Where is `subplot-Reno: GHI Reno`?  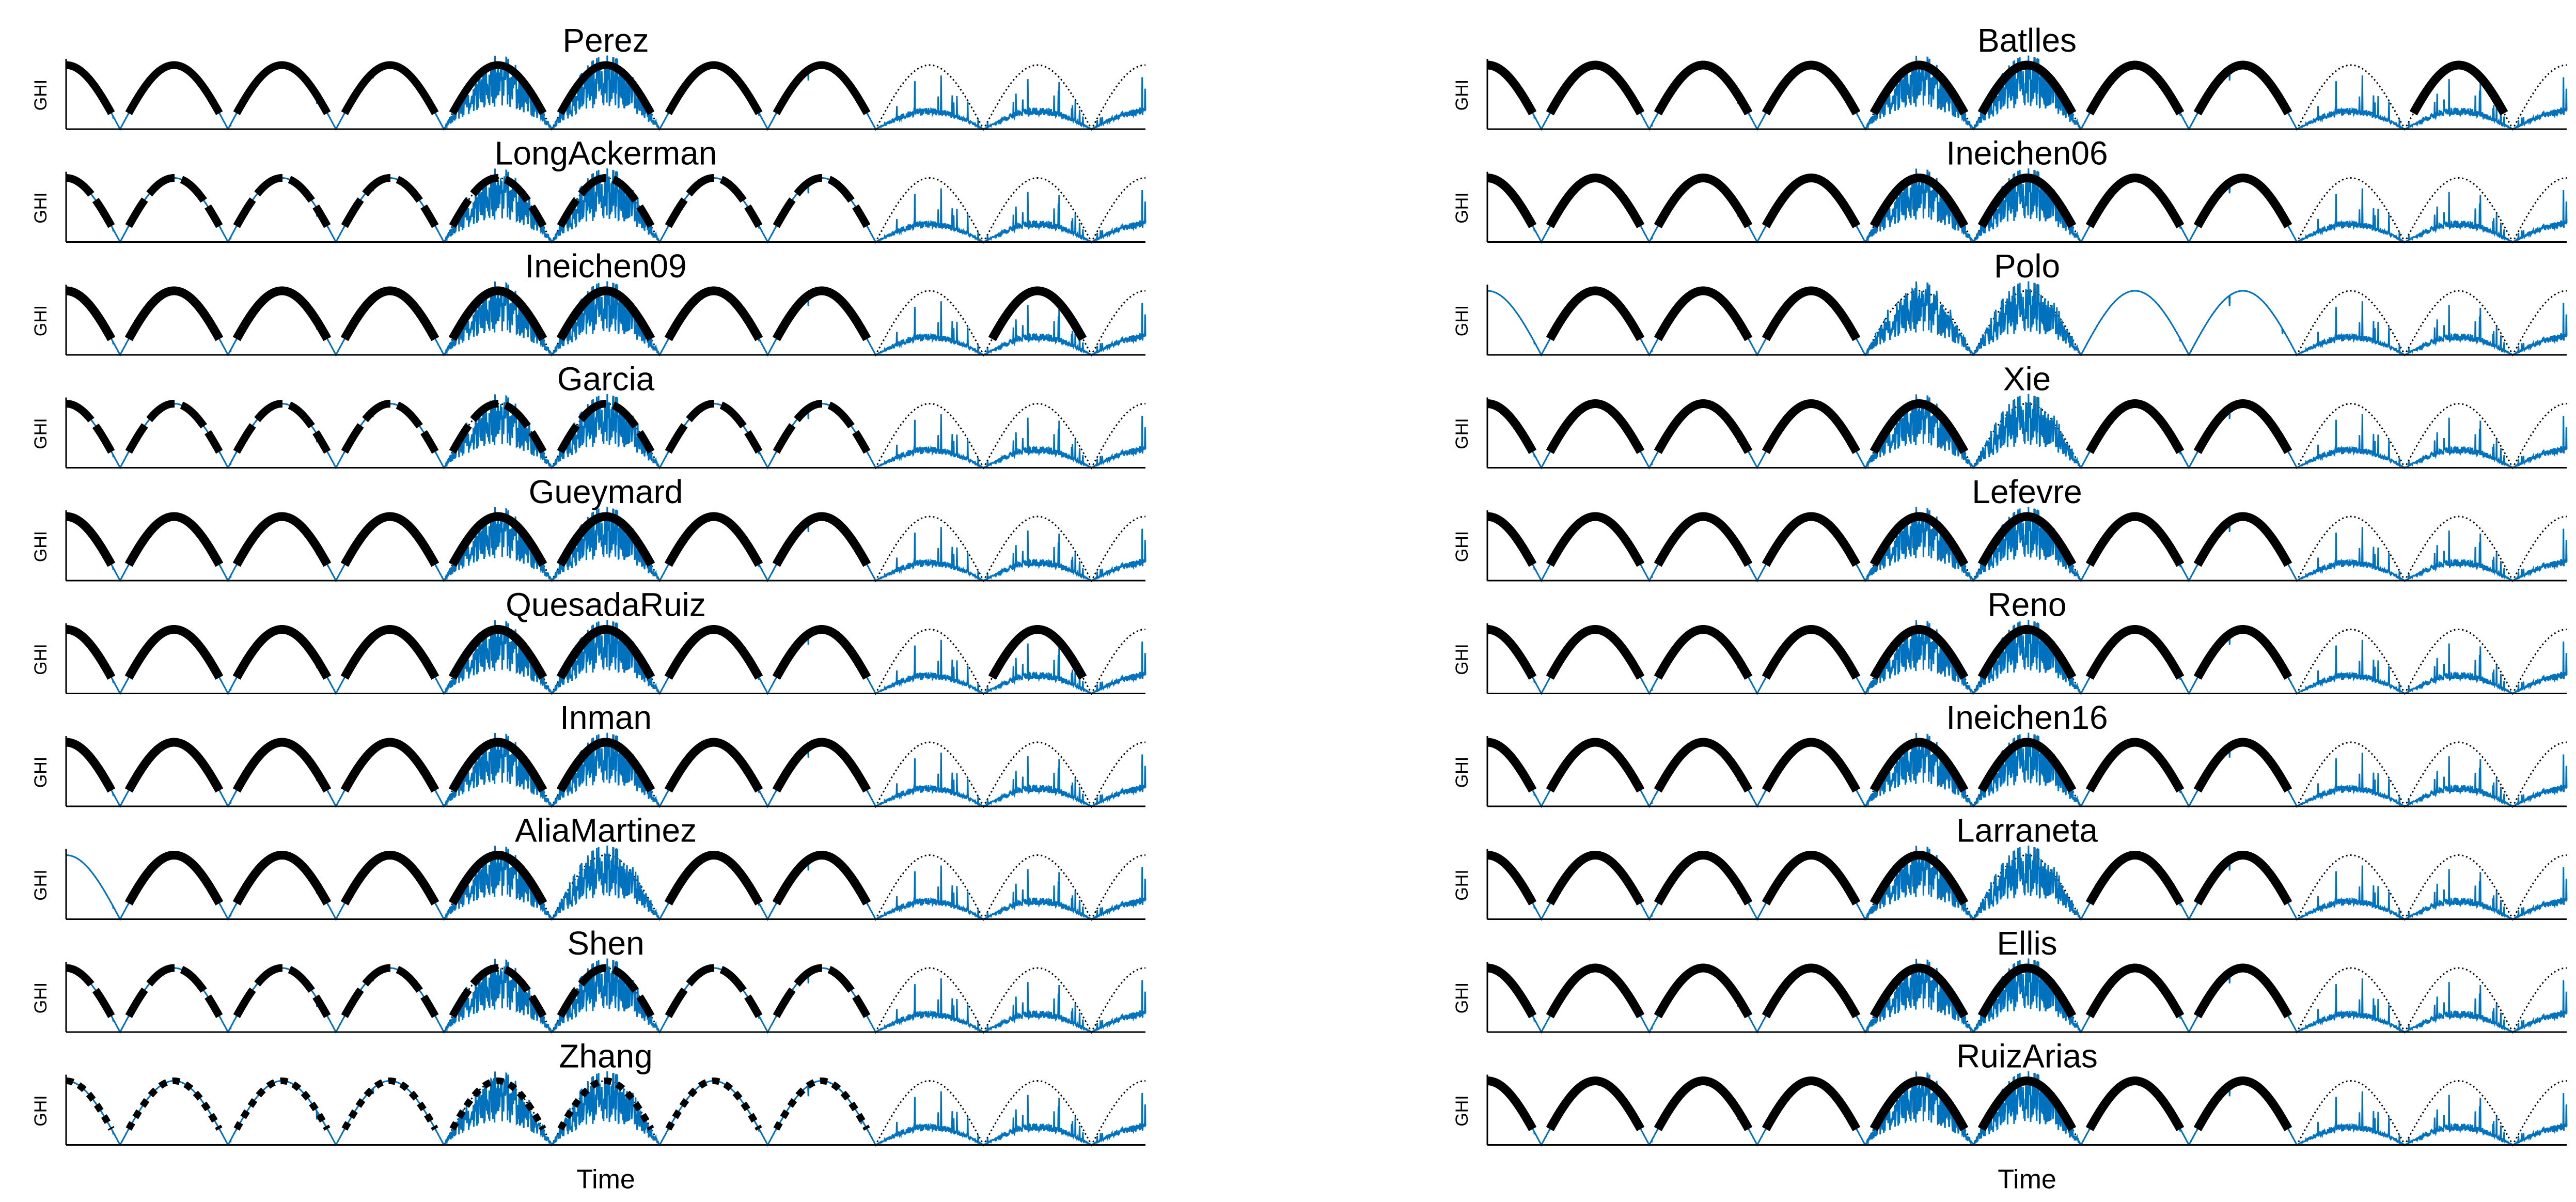
subplot-Reno: GHI Reno is located at coordinates (2010, 640).